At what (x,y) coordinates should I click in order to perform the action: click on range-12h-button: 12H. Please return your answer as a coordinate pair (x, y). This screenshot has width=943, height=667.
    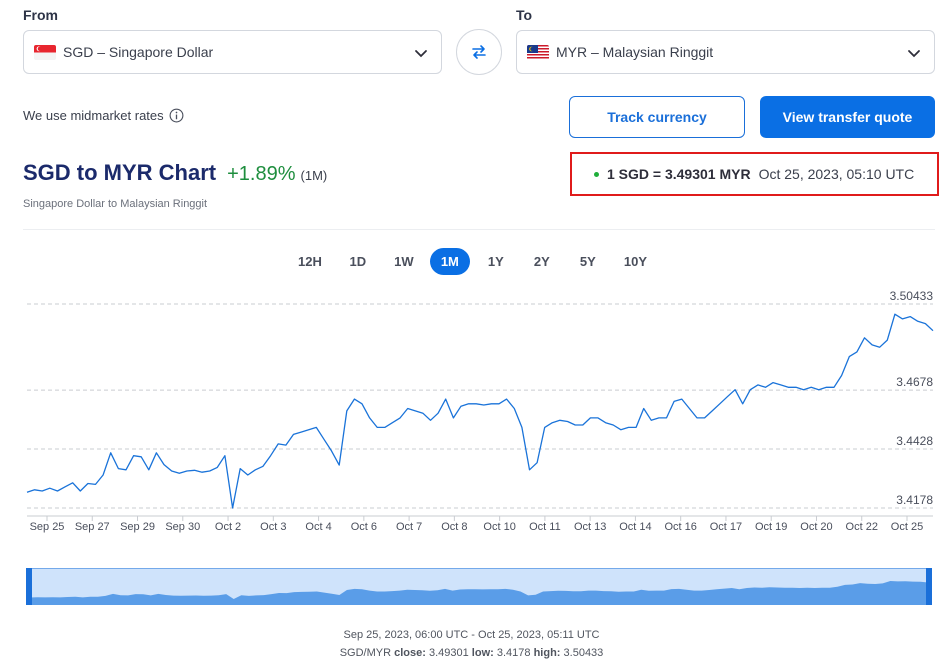
    Looking at the image, I should click on (310, 261).